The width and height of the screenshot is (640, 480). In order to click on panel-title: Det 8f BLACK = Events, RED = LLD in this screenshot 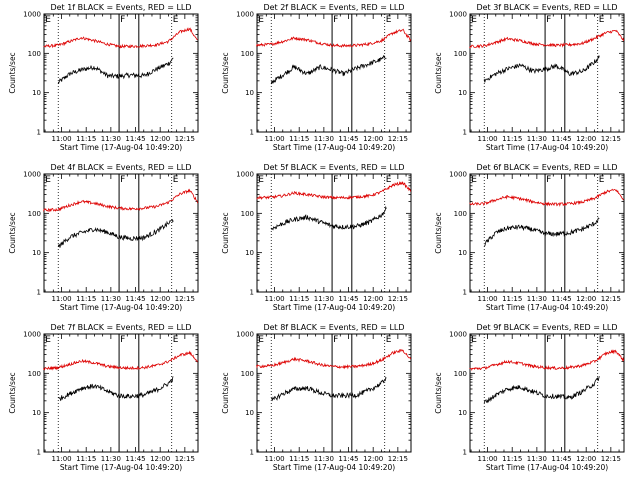, I will do `click(333, 327)`.